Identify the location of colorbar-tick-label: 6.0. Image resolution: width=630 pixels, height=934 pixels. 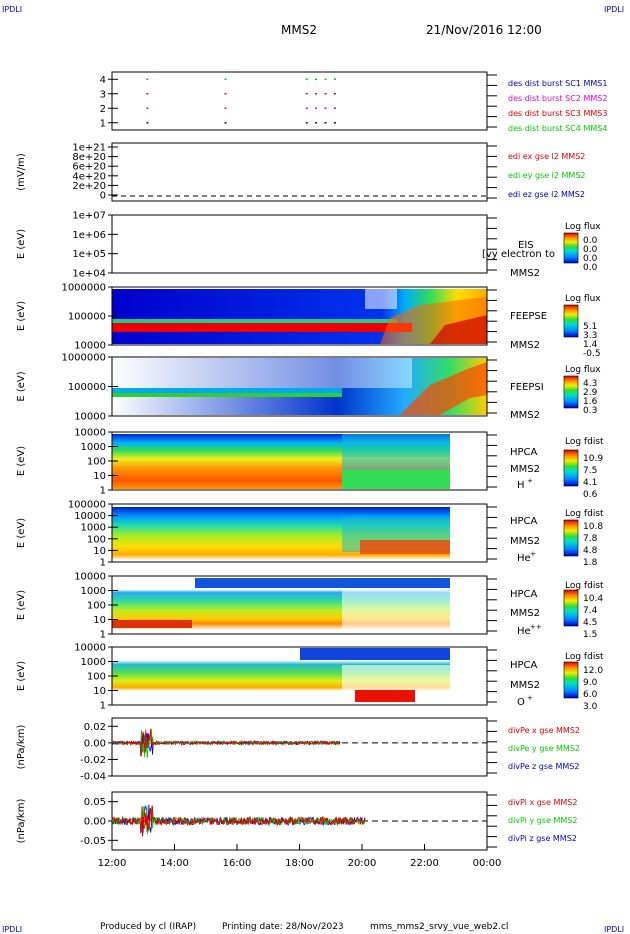
(590, 695).